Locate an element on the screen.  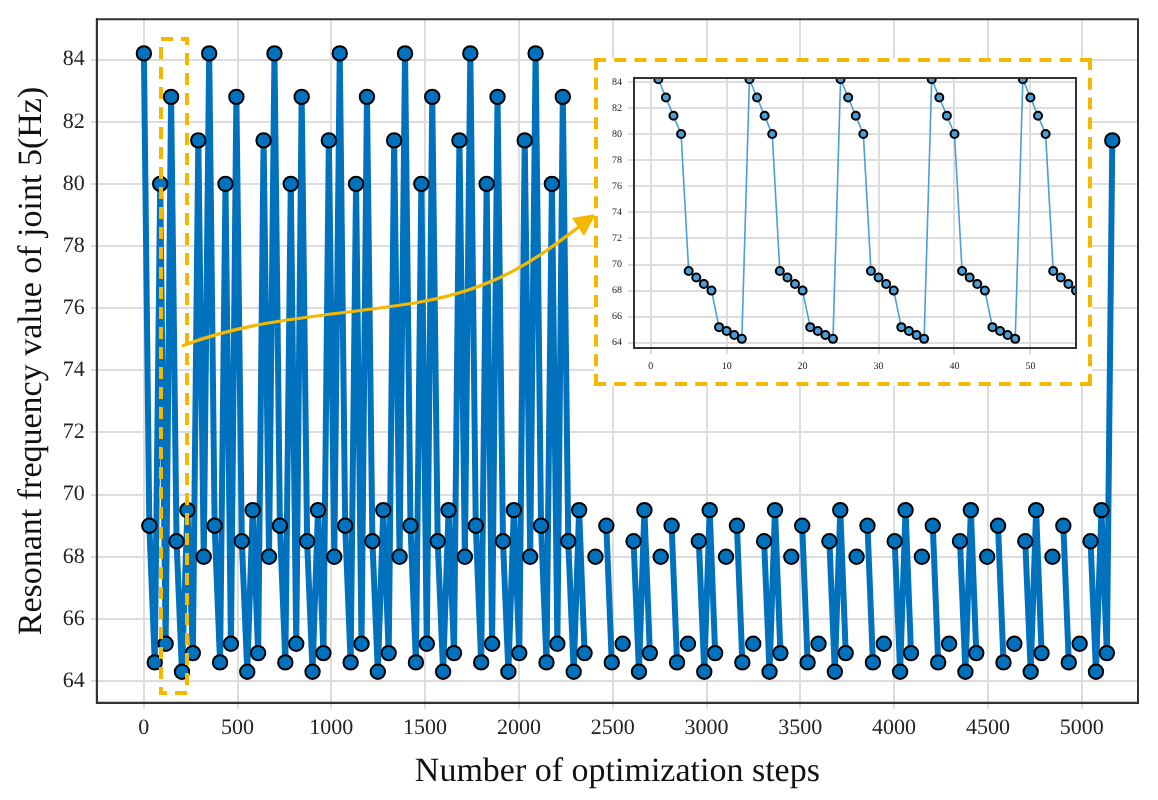
x-tick-label: 1500 is located at coordinates (426, 727).